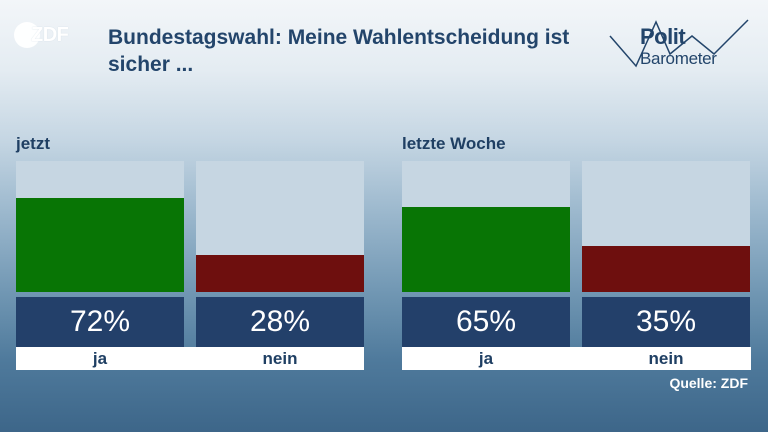 This screenshot has height=432, width=768. Describe the element at coordinates (100, 244) in the screenshot. I see `bar-0-ja` at that location.